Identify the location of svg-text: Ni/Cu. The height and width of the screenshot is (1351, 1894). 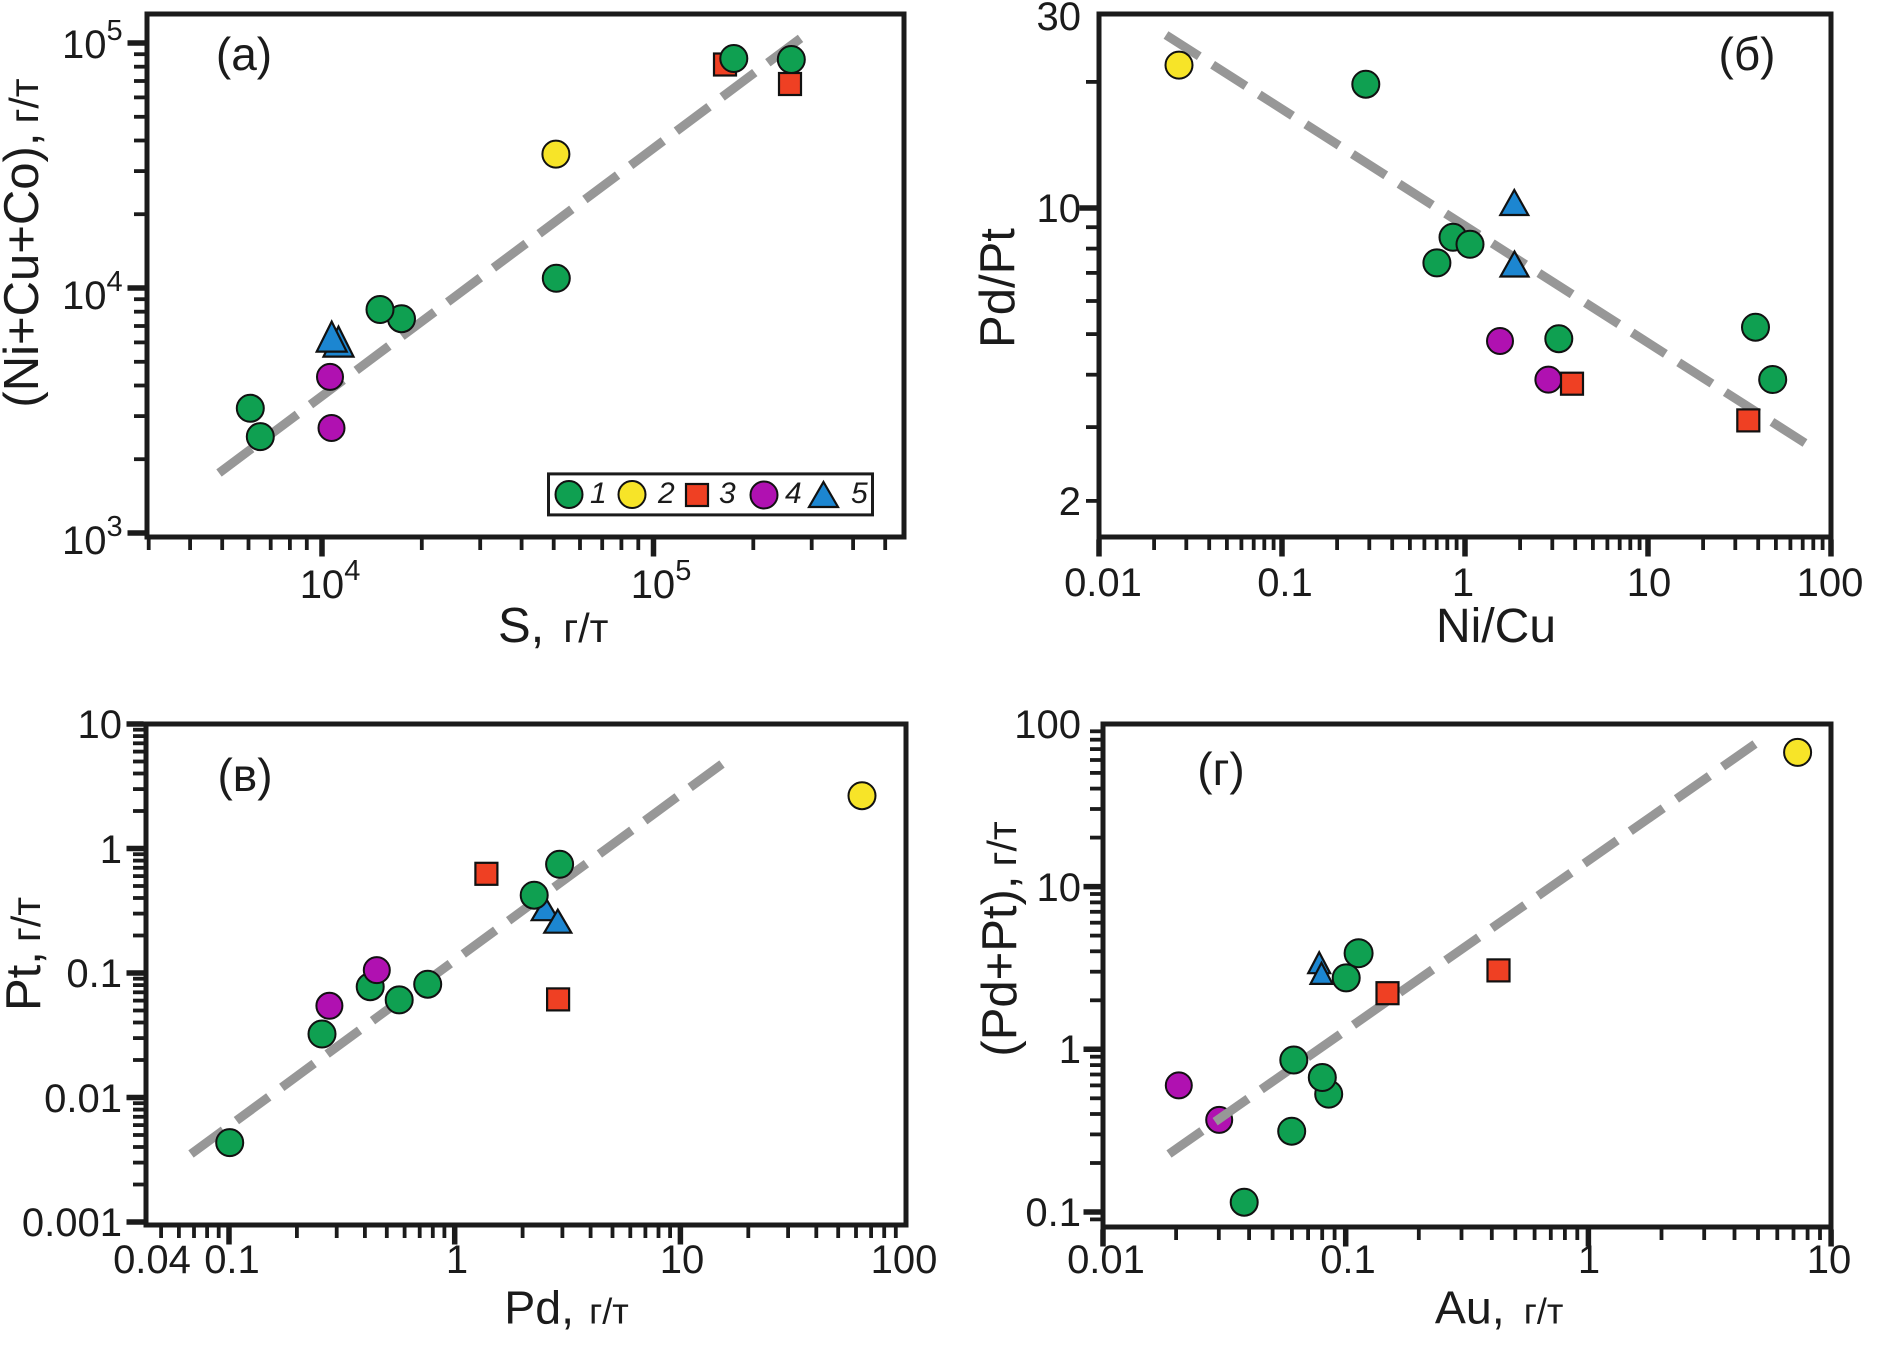
(1496, 626).